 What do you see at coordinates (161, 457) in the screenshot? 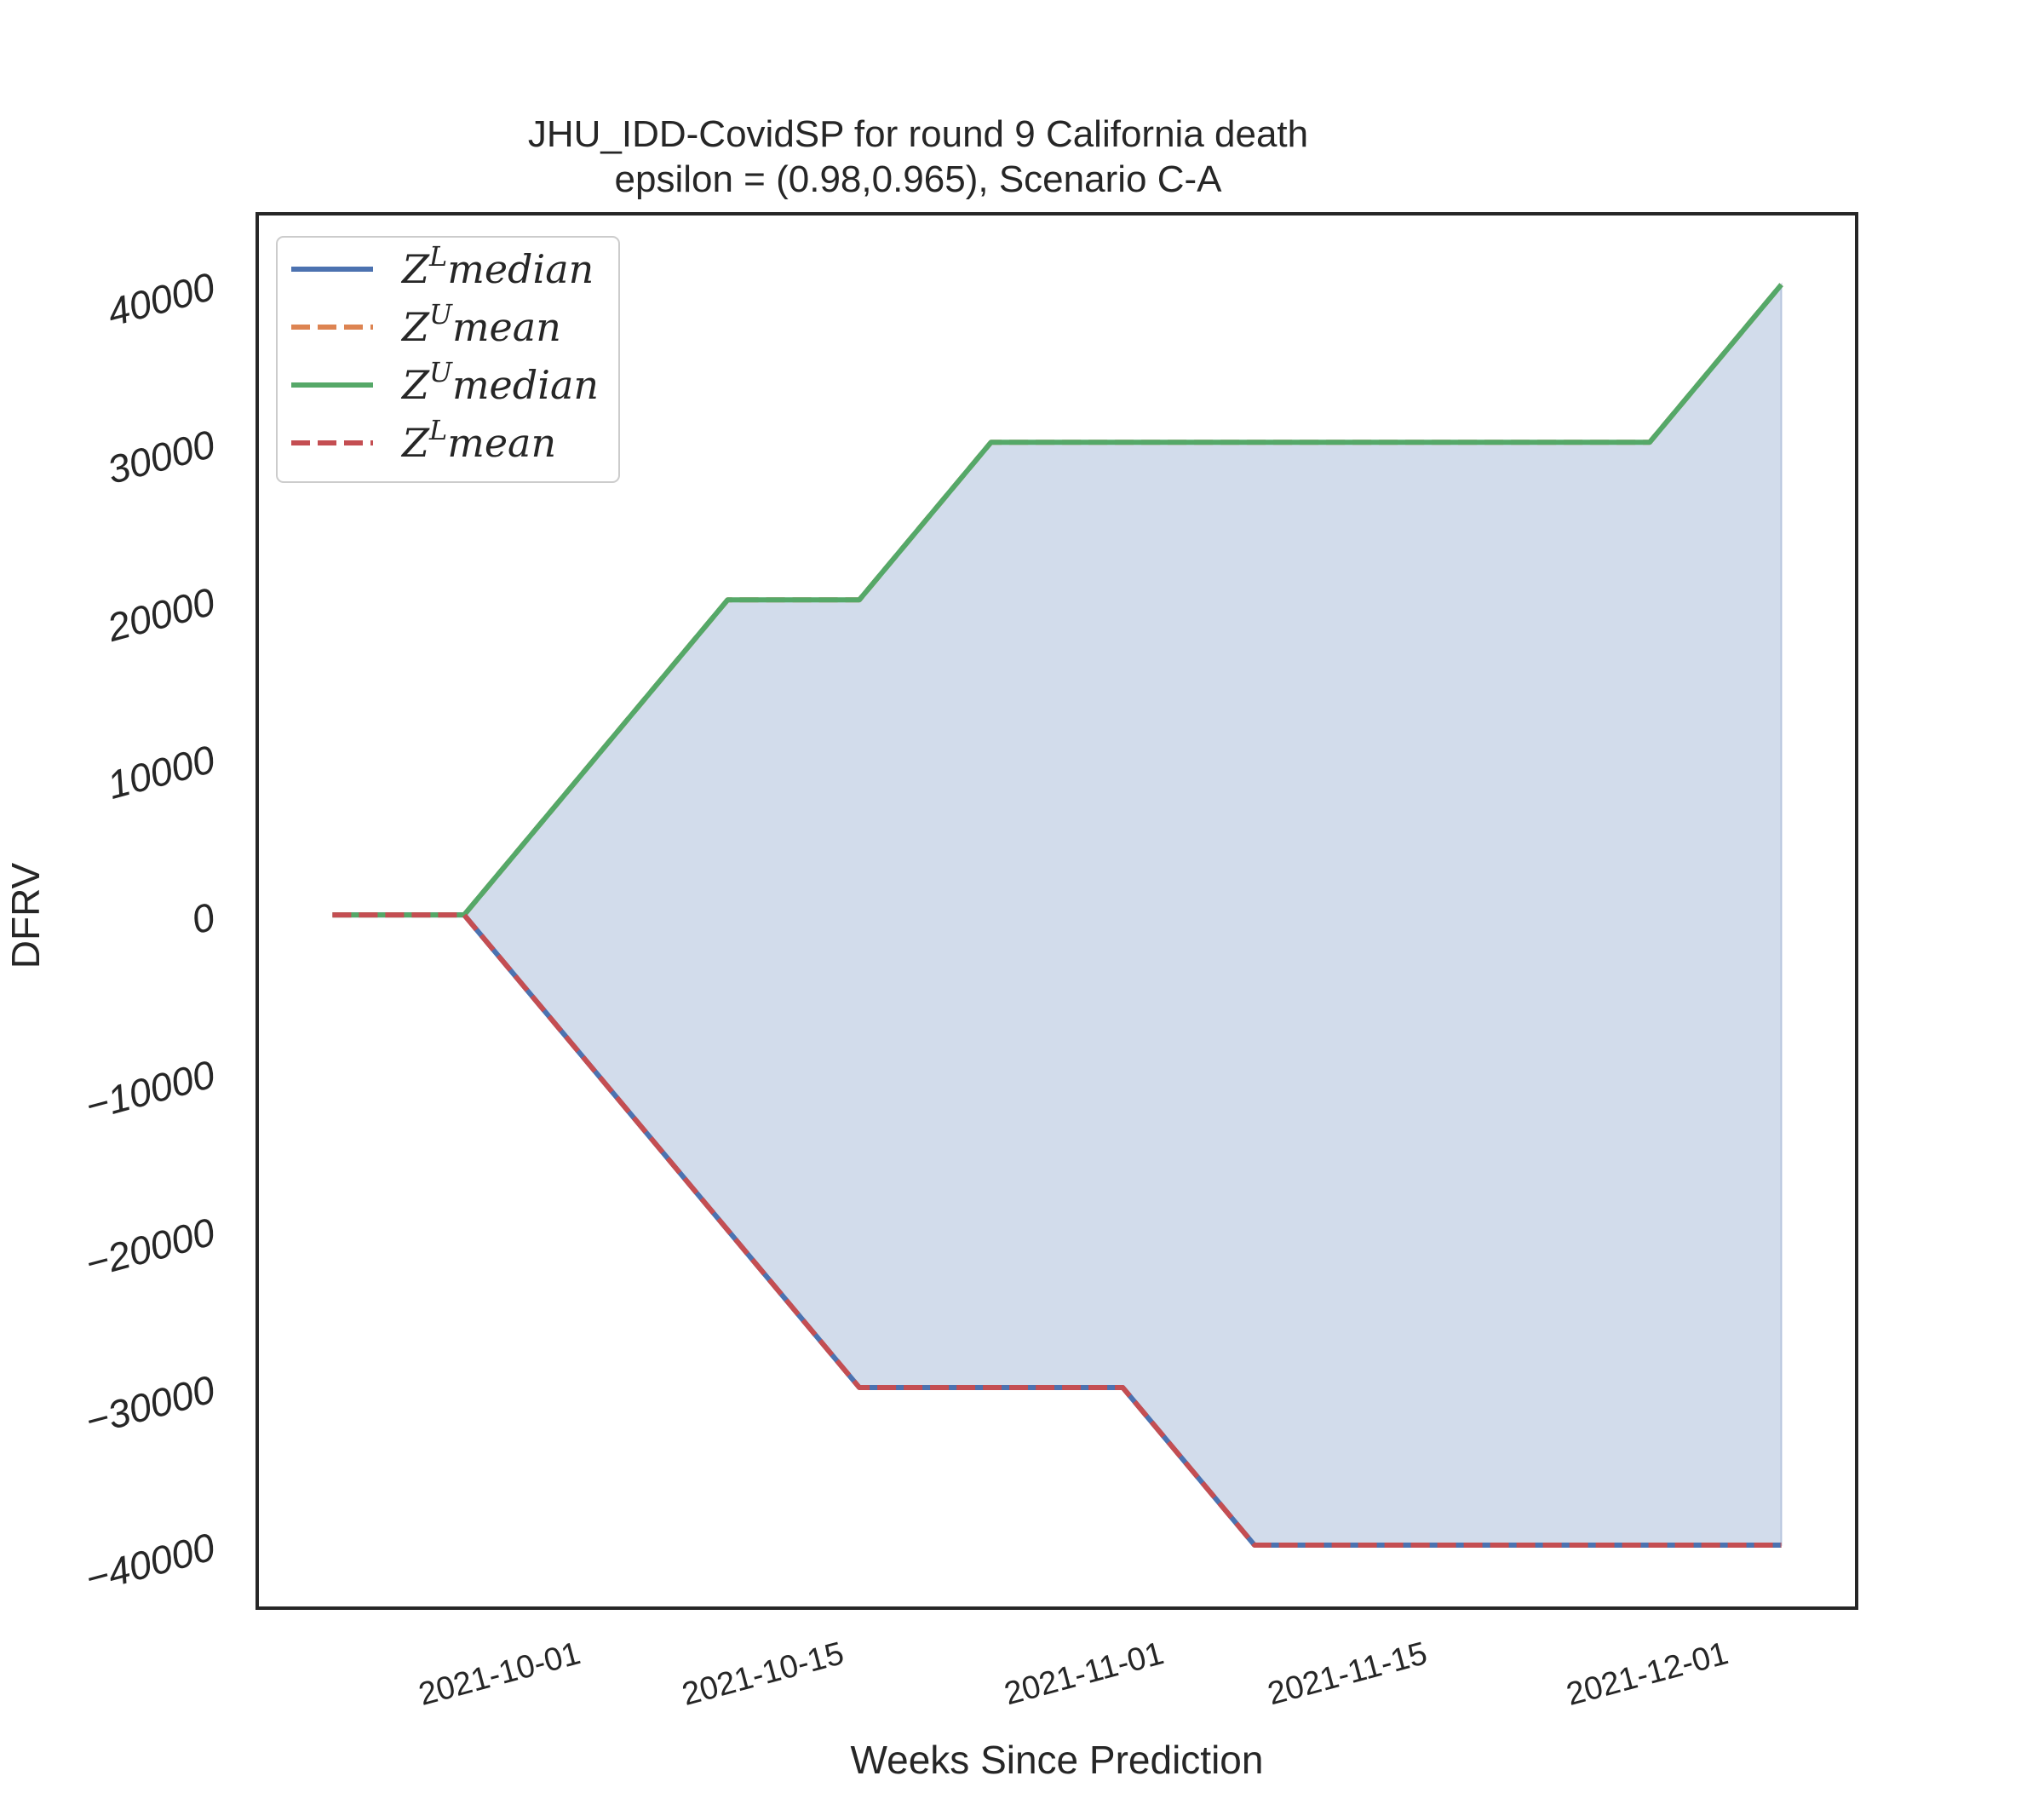
I see `y-tick-label: 30000` at bounding box center [161, 457].